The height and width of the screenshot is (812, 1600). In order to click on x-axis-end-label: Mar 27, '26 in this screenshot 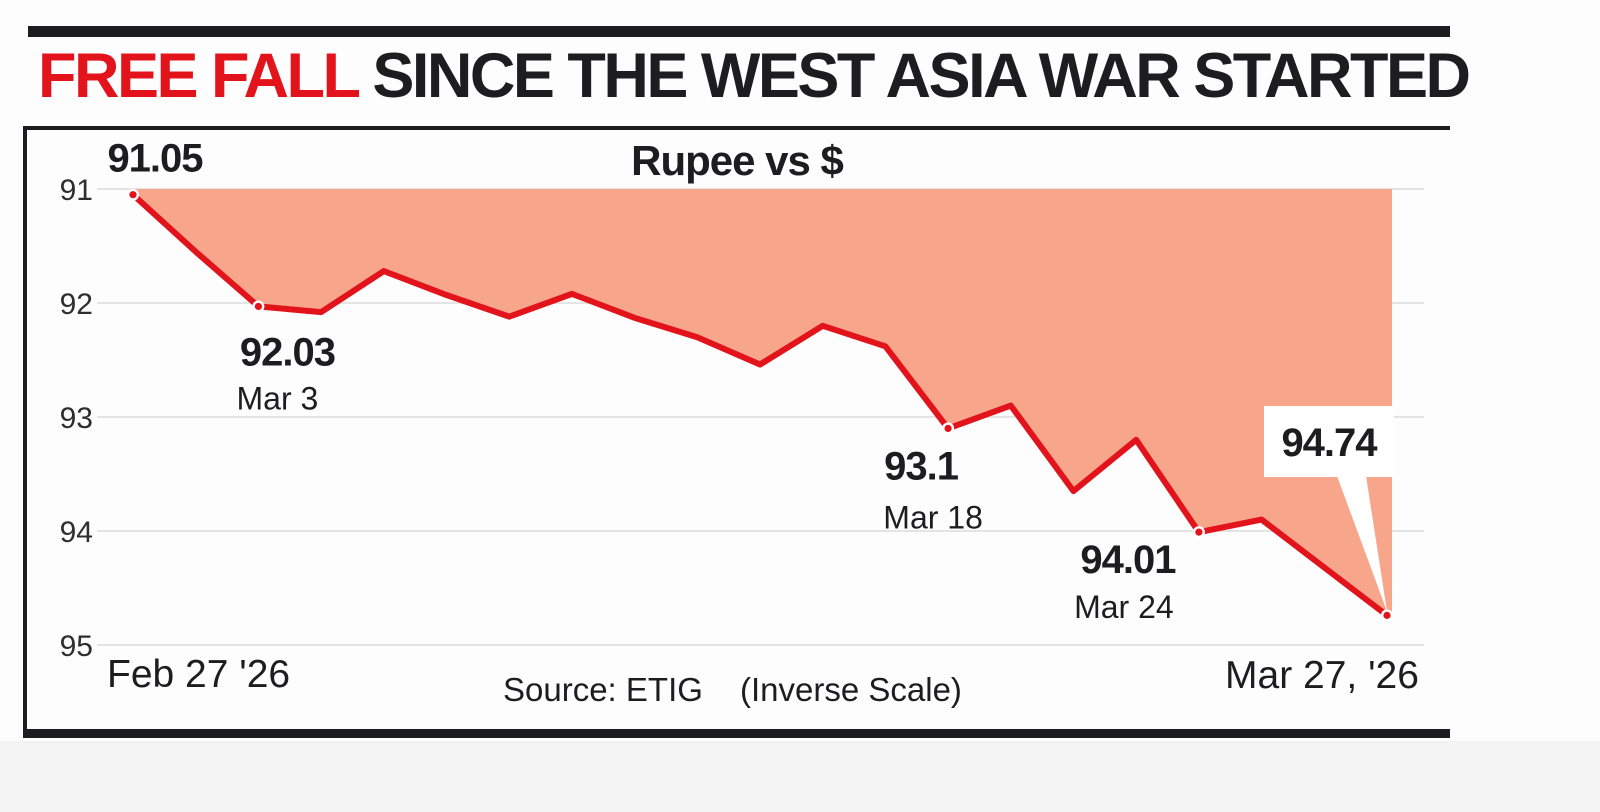, I will do `click(1322, 675)`.